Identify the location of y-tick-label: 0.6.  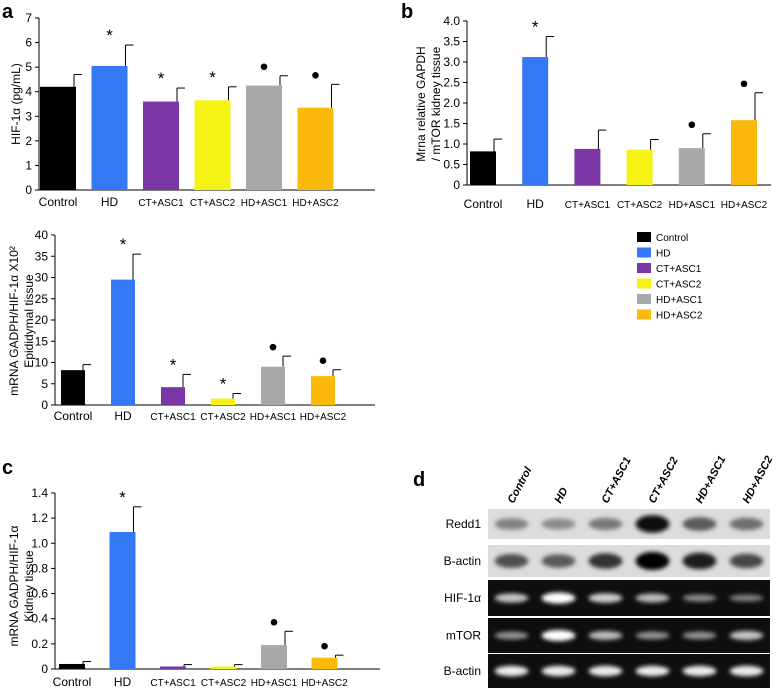
(39, 594).